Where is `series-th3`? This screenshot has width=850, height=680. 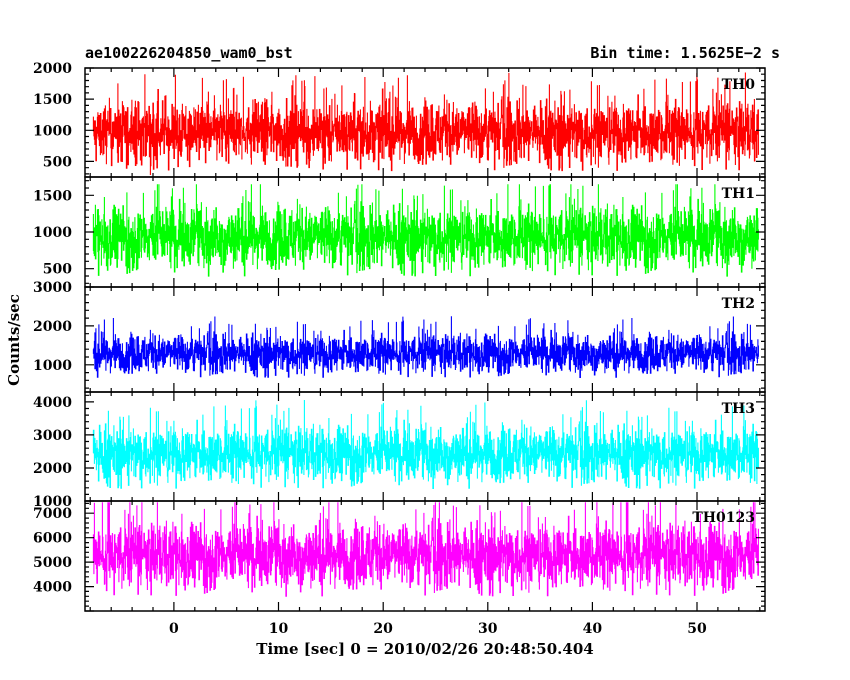 series-th3 is located at coordinates (425, 444).